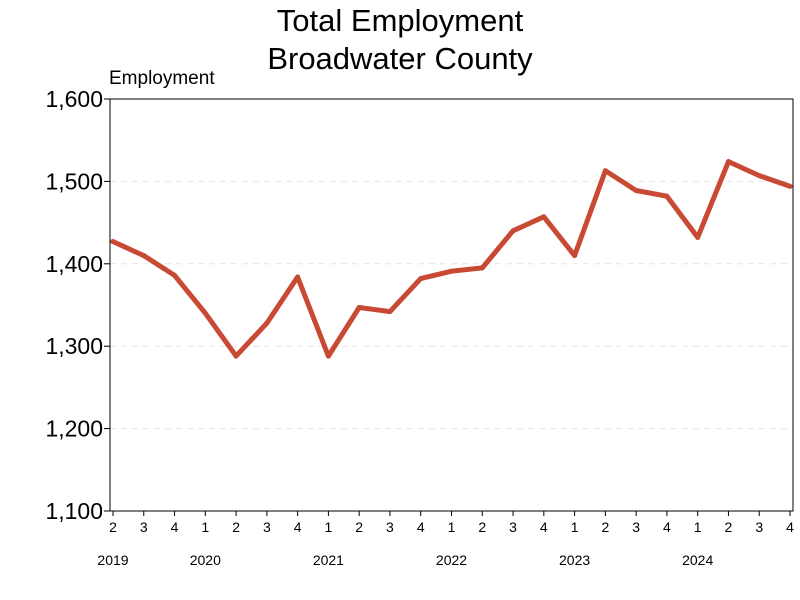 The width and height of the screenshot is (800, 600). I want to click on year-label: 2021, so click(328, 560).